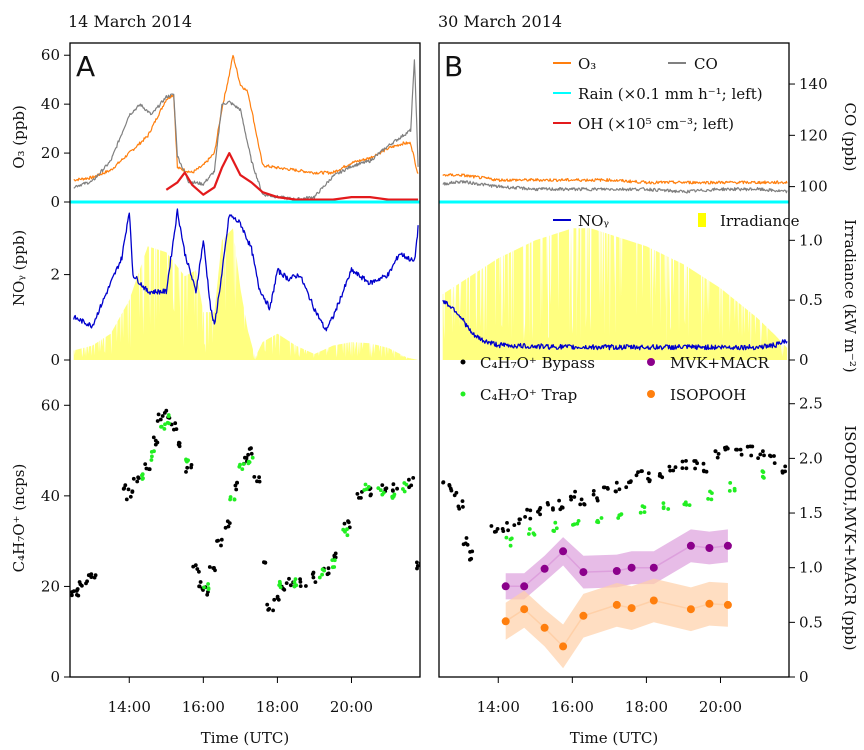 This screenshot has height=750, width=864. I want to click on y-tick-label-o3: 0, so click(55, 202).